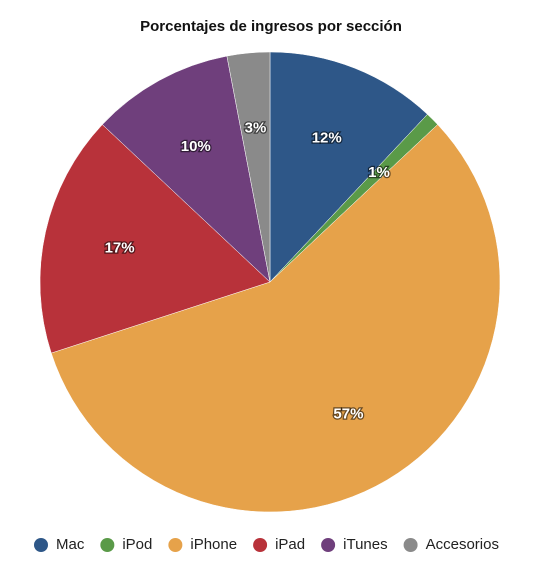  Describe the element at coordinates (327, 138) in the screenshot. I see `data-label: 12%` at that location.